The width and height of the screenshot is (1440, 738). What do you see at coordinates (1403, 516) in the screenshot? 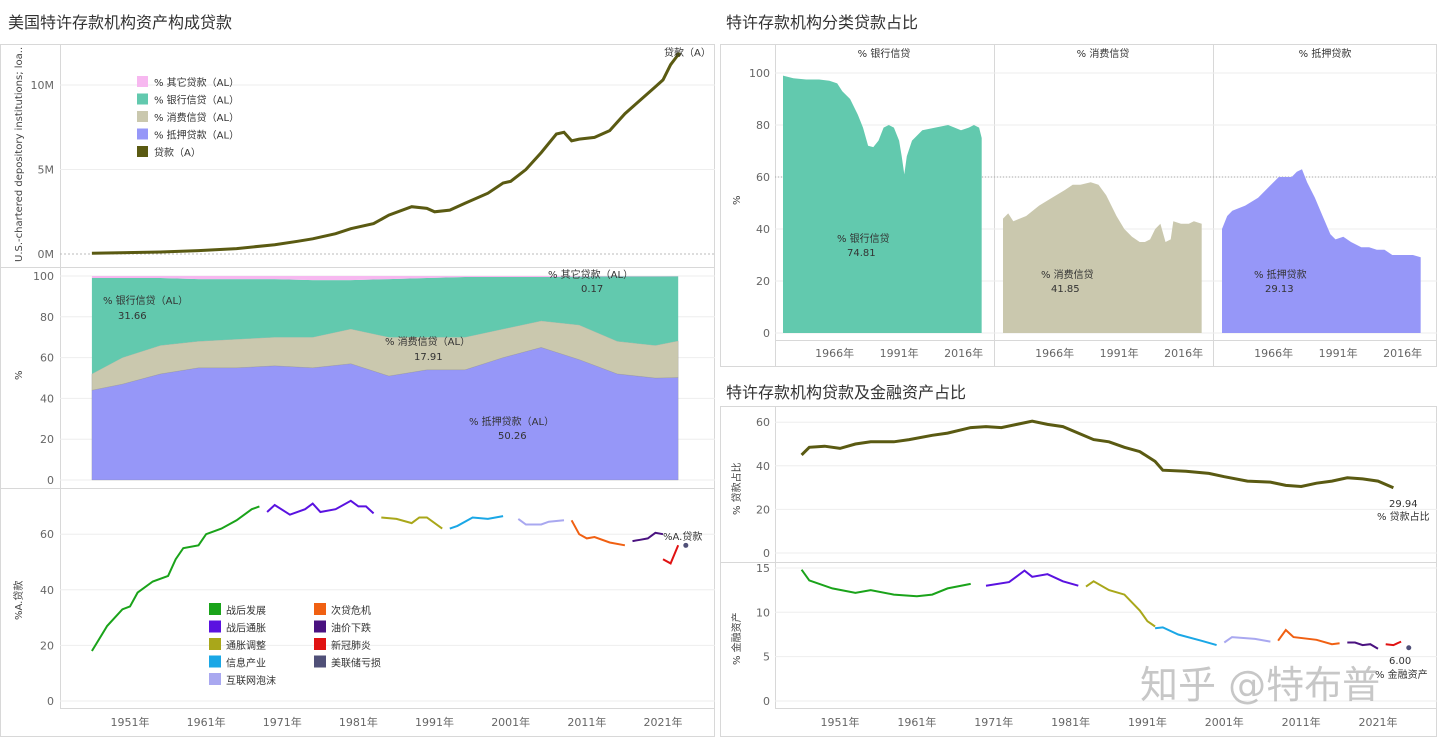
I see `loan-pct-end-label: % 贷款占比` at bounding box center [1403, 516].